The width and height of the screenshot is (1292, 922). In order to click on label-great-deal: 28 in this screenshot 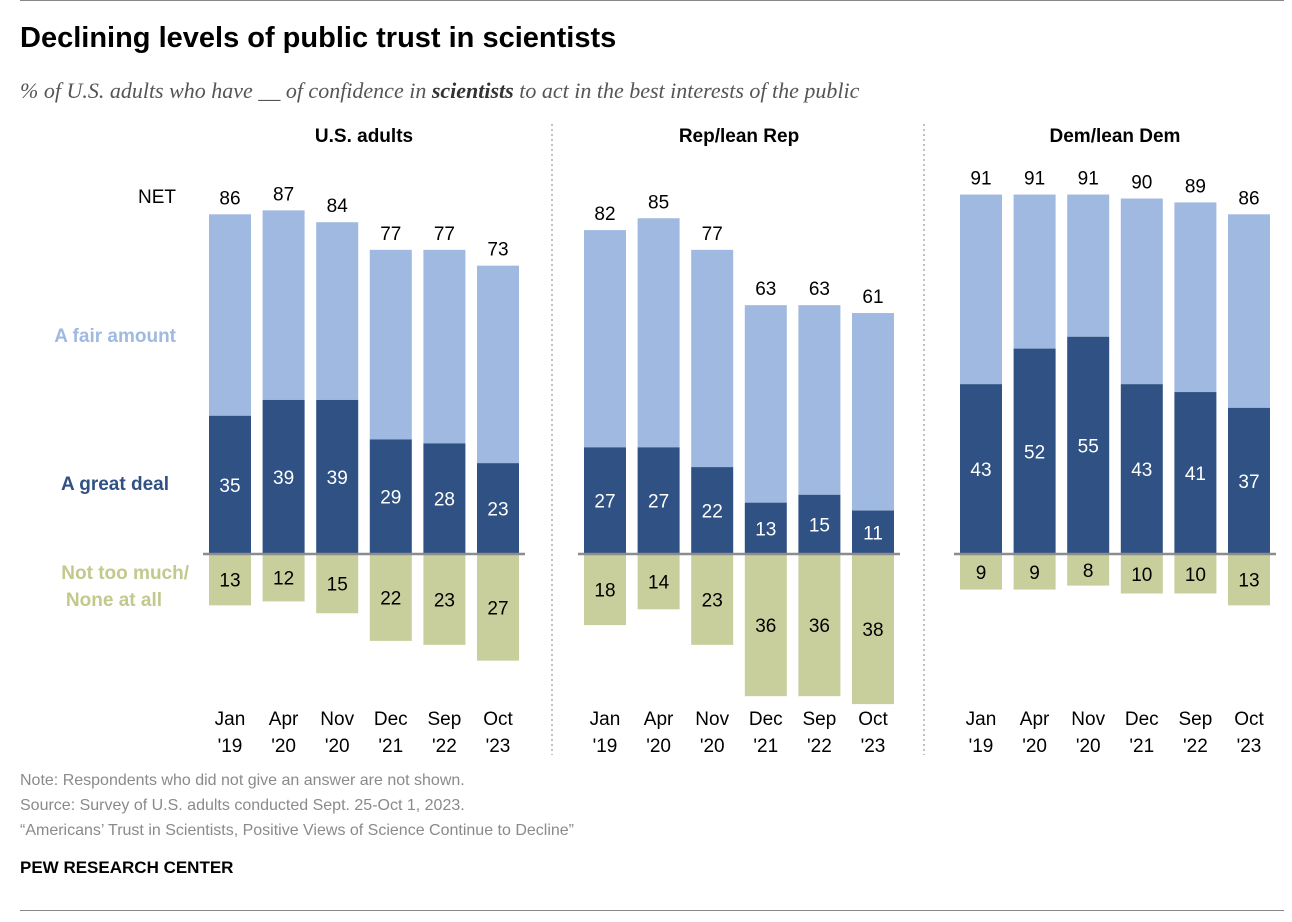, I will do `click(444, 500)`.